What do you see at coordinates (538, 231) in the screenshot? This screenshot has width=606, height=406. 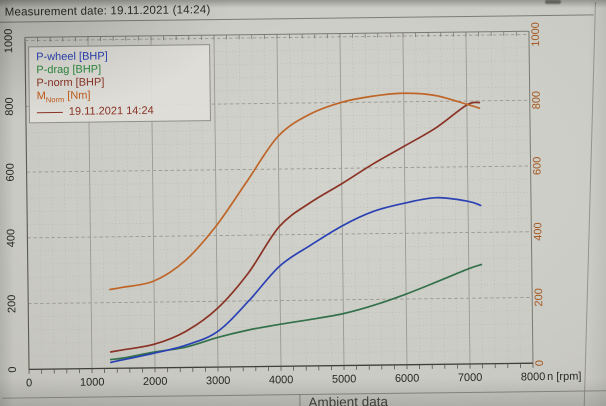 I see `y-tick-label-right: 400` at bounding box center [538, 231].